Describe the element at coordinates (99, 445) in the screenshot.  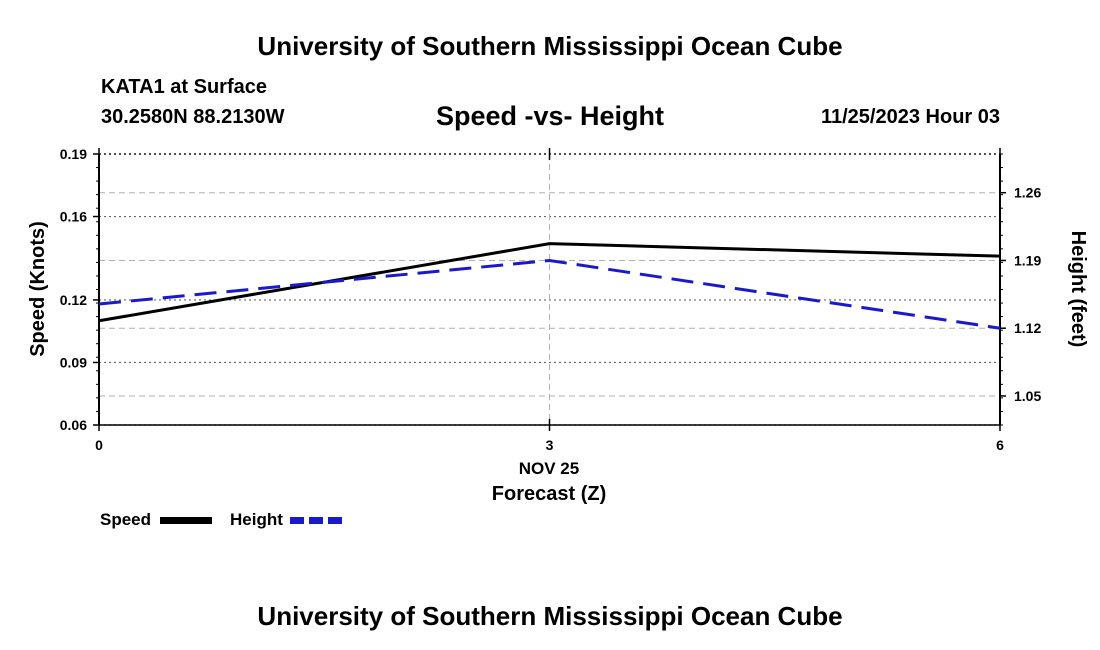
I see `x-tick-label: 0` at that location.